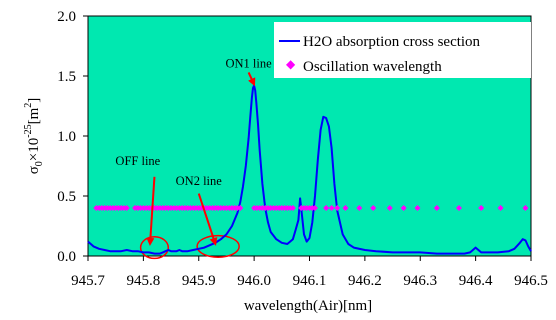  Describe the element at coordinates (392, 42) in the screenshot. I see `legend-label-absorption: H2O absorption cross section` at that location.